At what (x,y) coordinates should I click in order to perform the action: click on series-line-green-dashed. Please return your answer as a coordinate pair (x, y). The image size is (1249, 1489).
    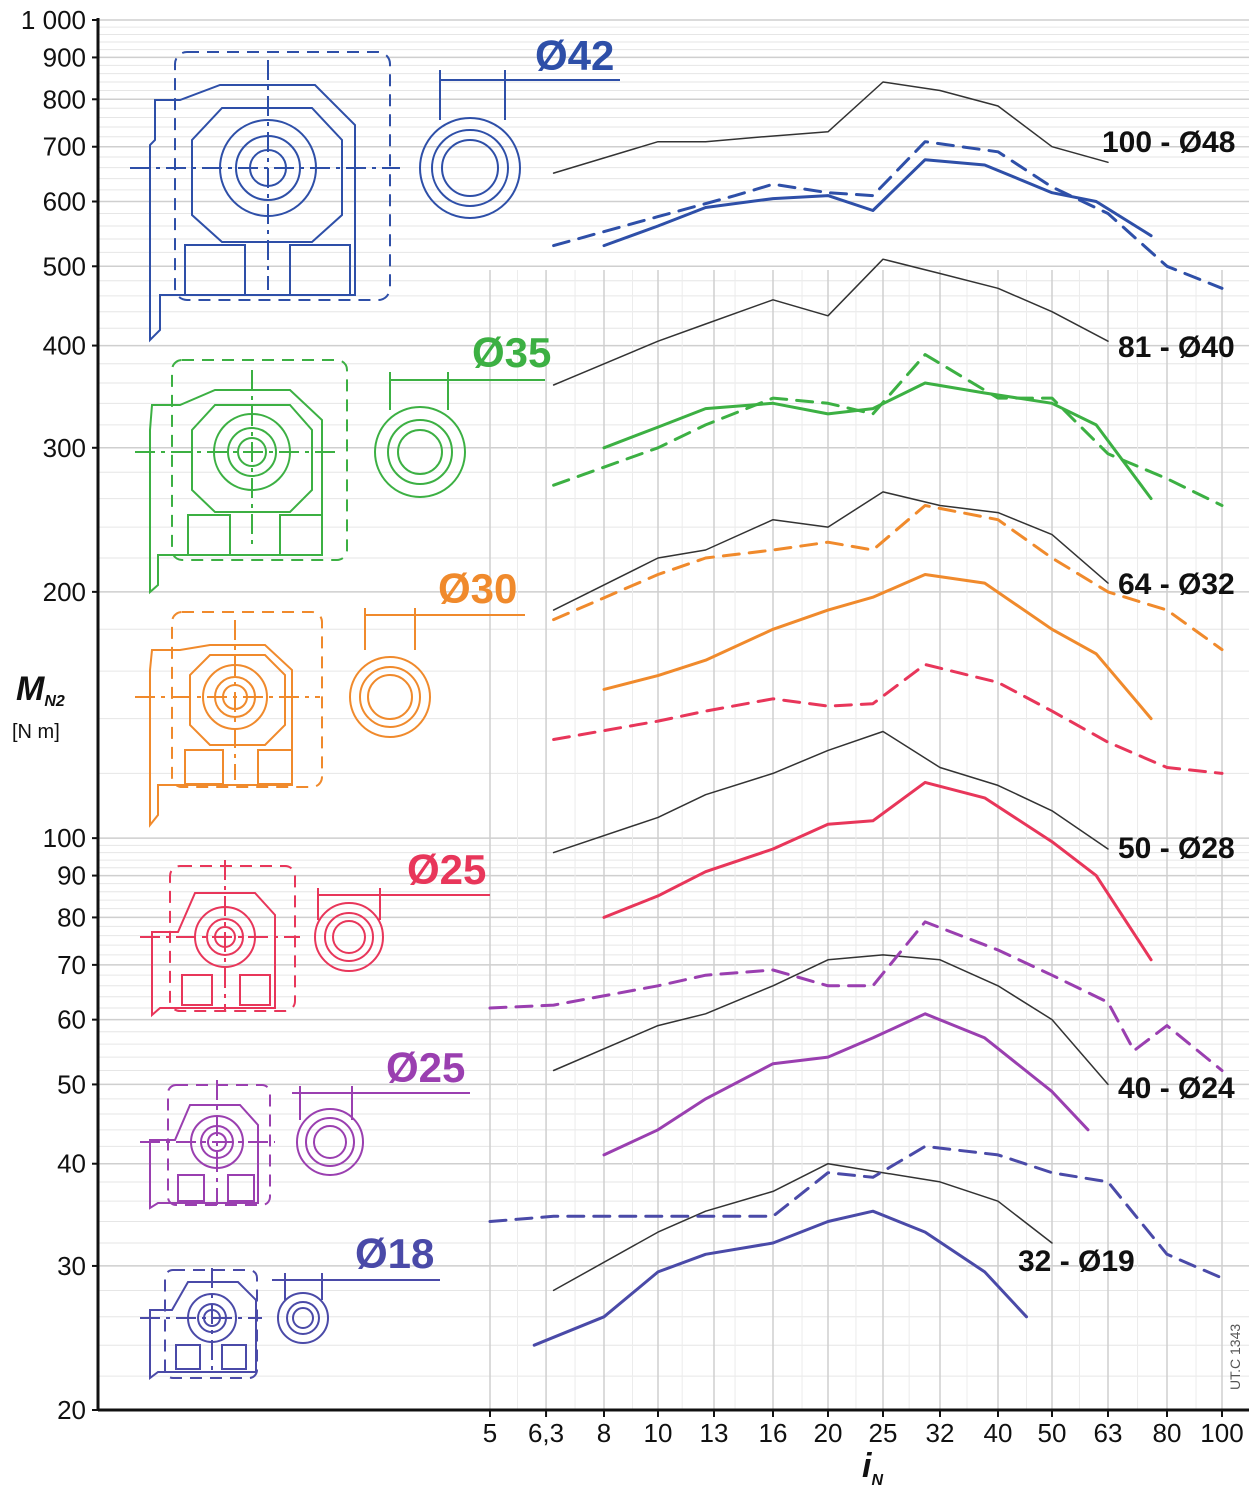
    Looking at the image, I should click on (888, 430).